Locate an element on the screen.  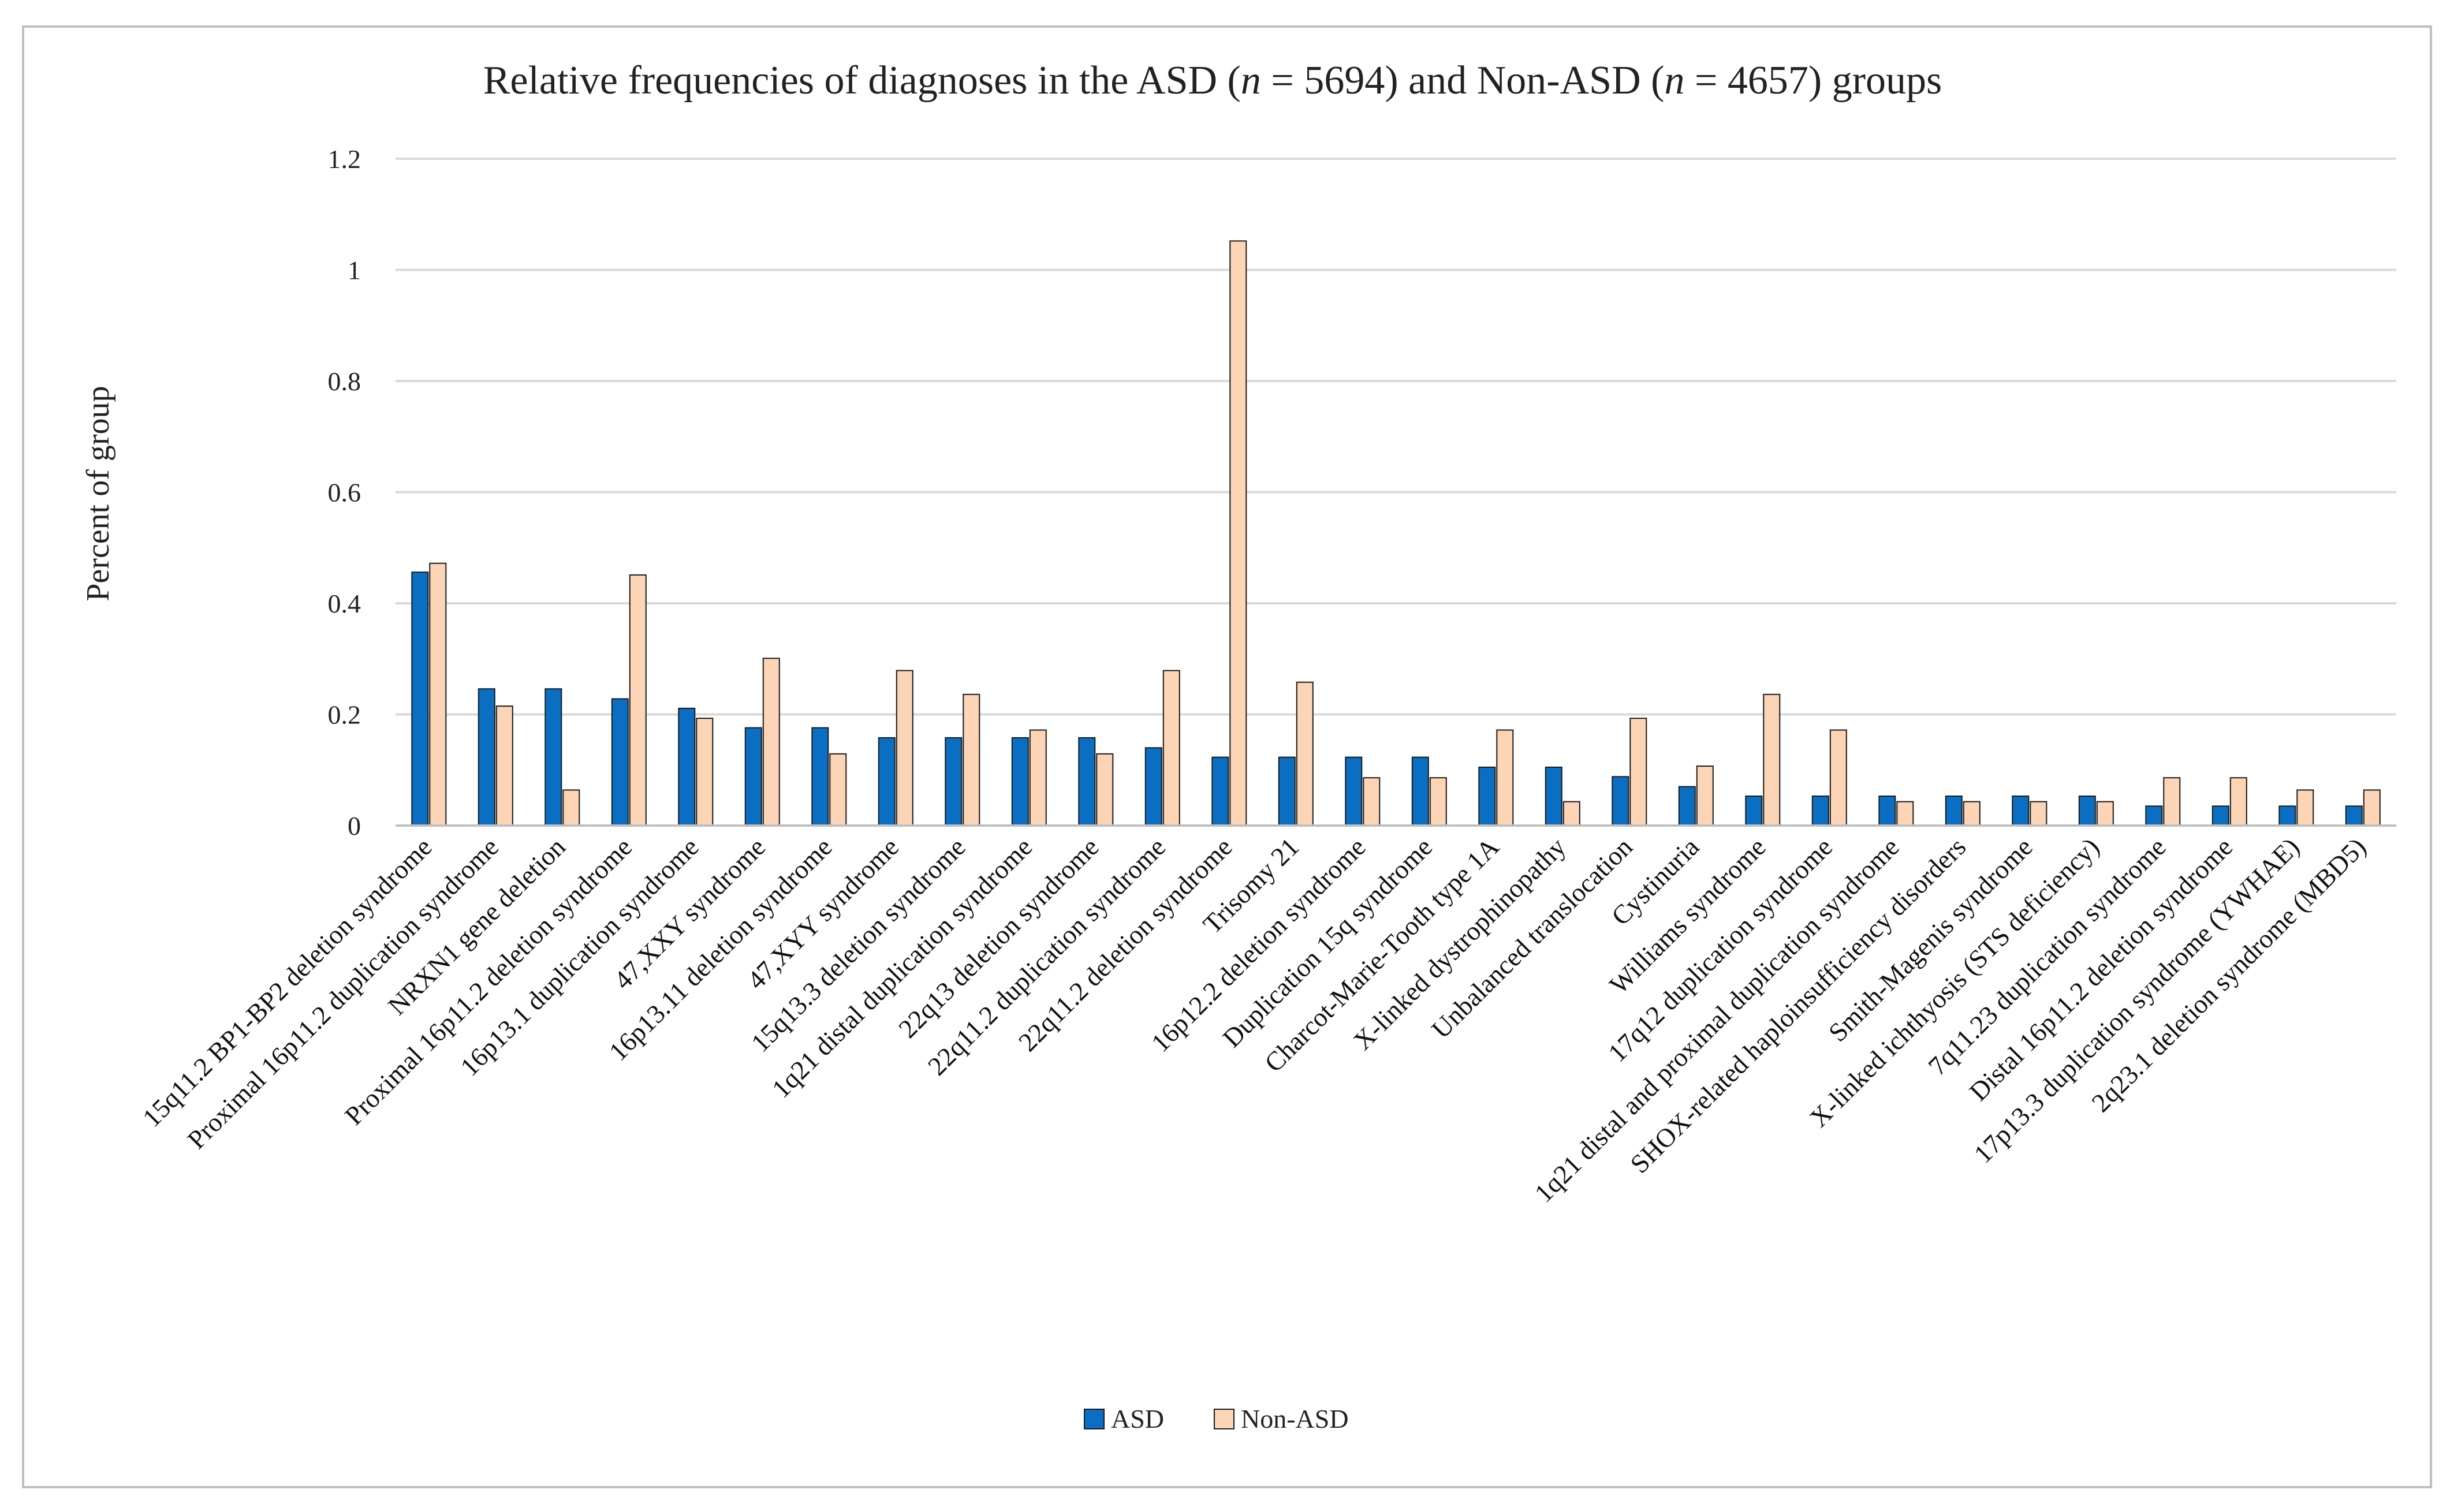
y-tick-label: 1.2 is located at coordinates (344, 159).